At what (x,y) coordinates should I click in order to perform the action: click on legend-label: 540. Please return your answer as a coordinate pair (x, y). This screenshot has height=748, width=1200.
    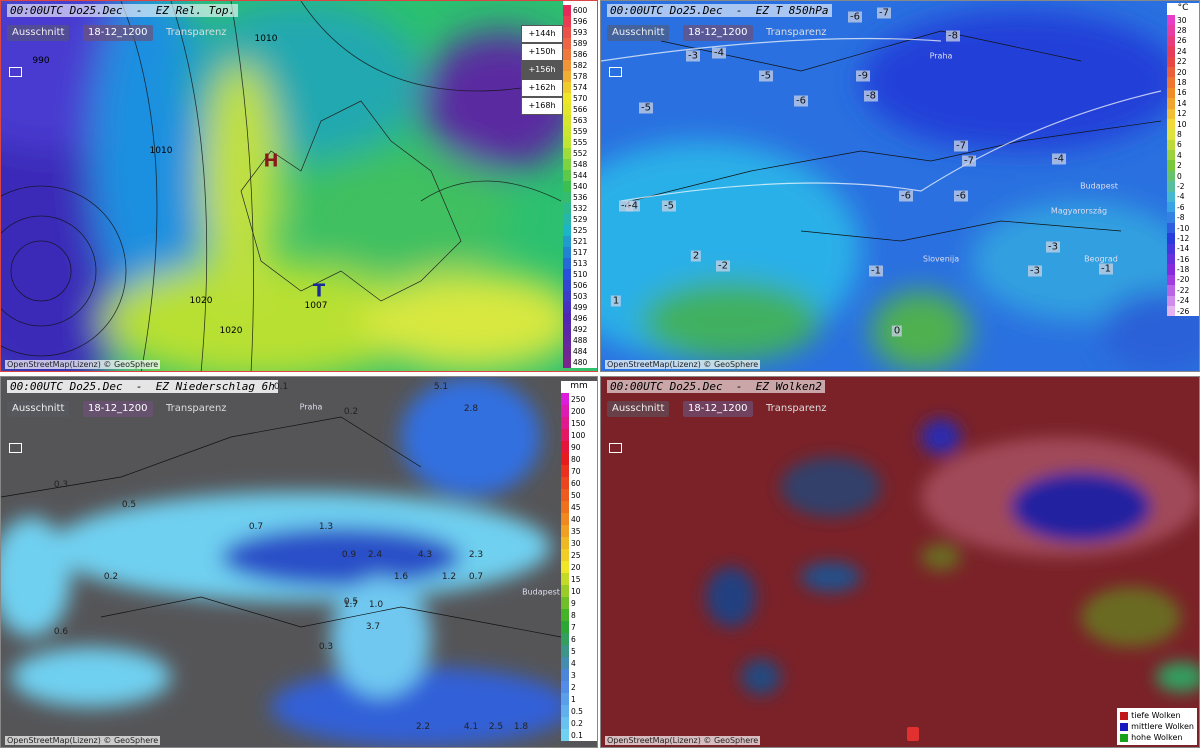
    Looking at the image, I should click on (580, 186).